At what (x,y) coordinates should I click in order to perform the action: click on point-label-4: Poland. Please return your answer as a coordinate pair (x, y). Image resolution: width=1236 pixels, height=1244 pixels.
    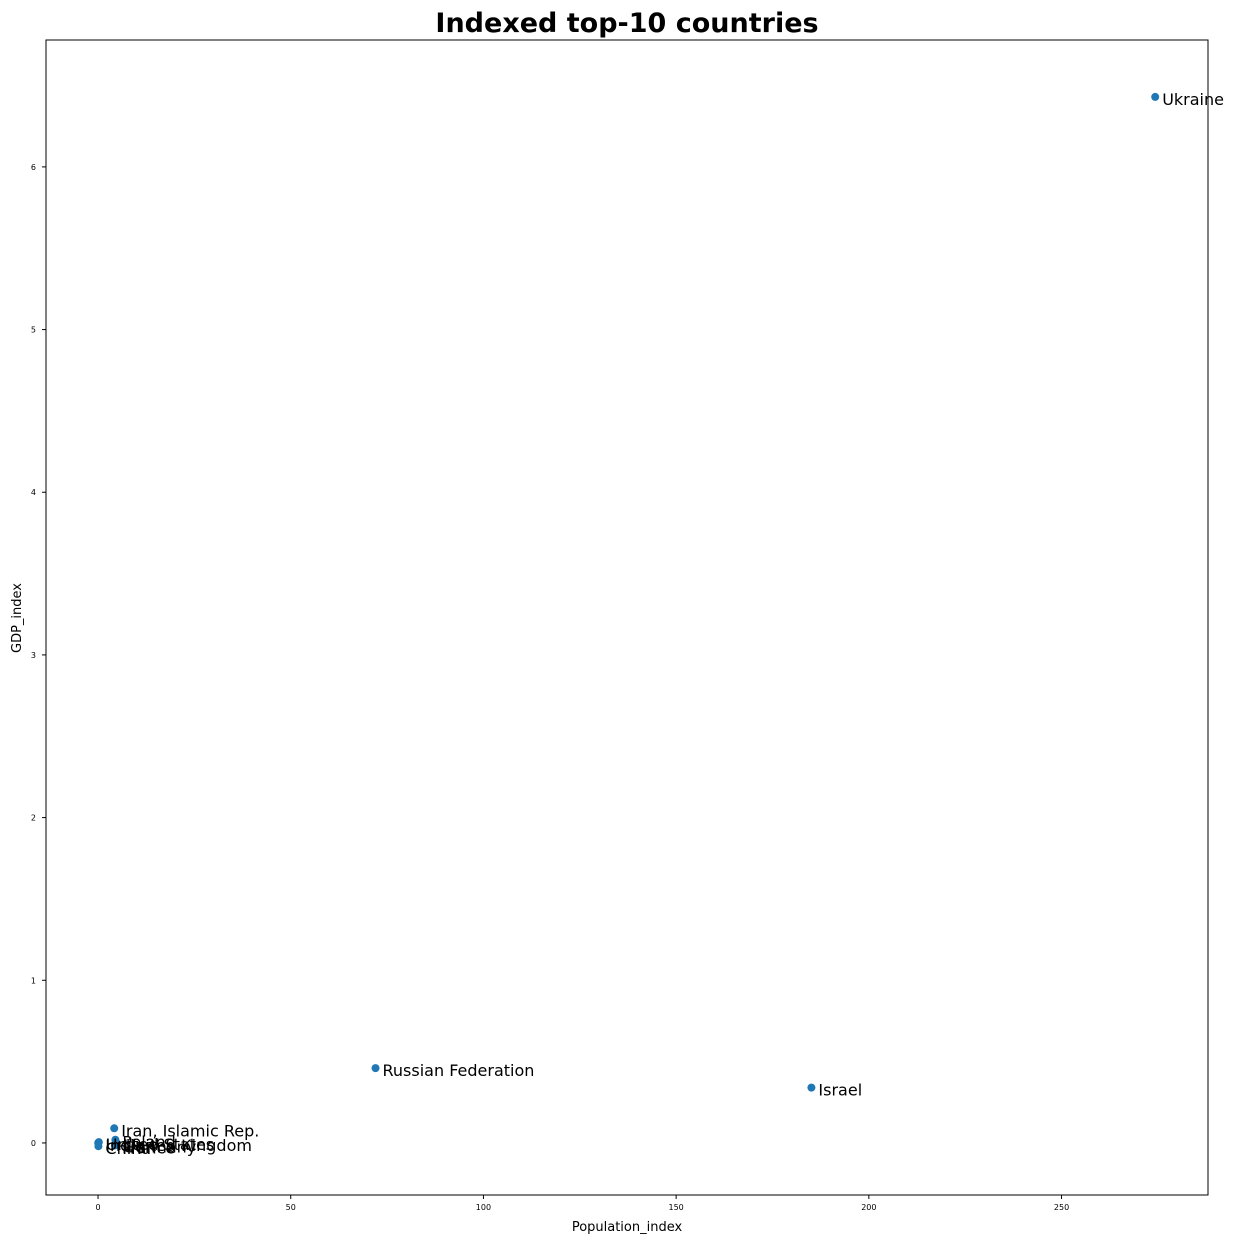
    Looking at the image, I should click on (148, 1142).